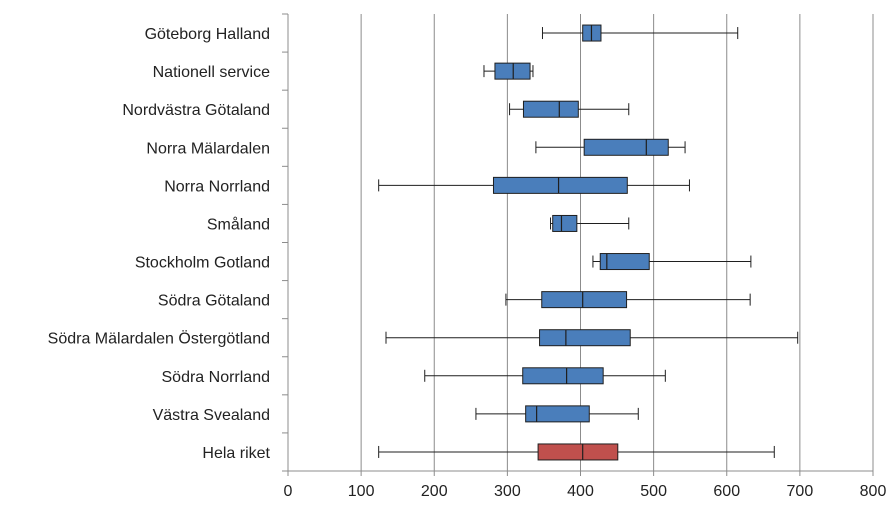  What do you see at coordinates (214, 301) in the screenshot?
I see `category-label-8: Södra Götaland` at bounding box center [214, 301].